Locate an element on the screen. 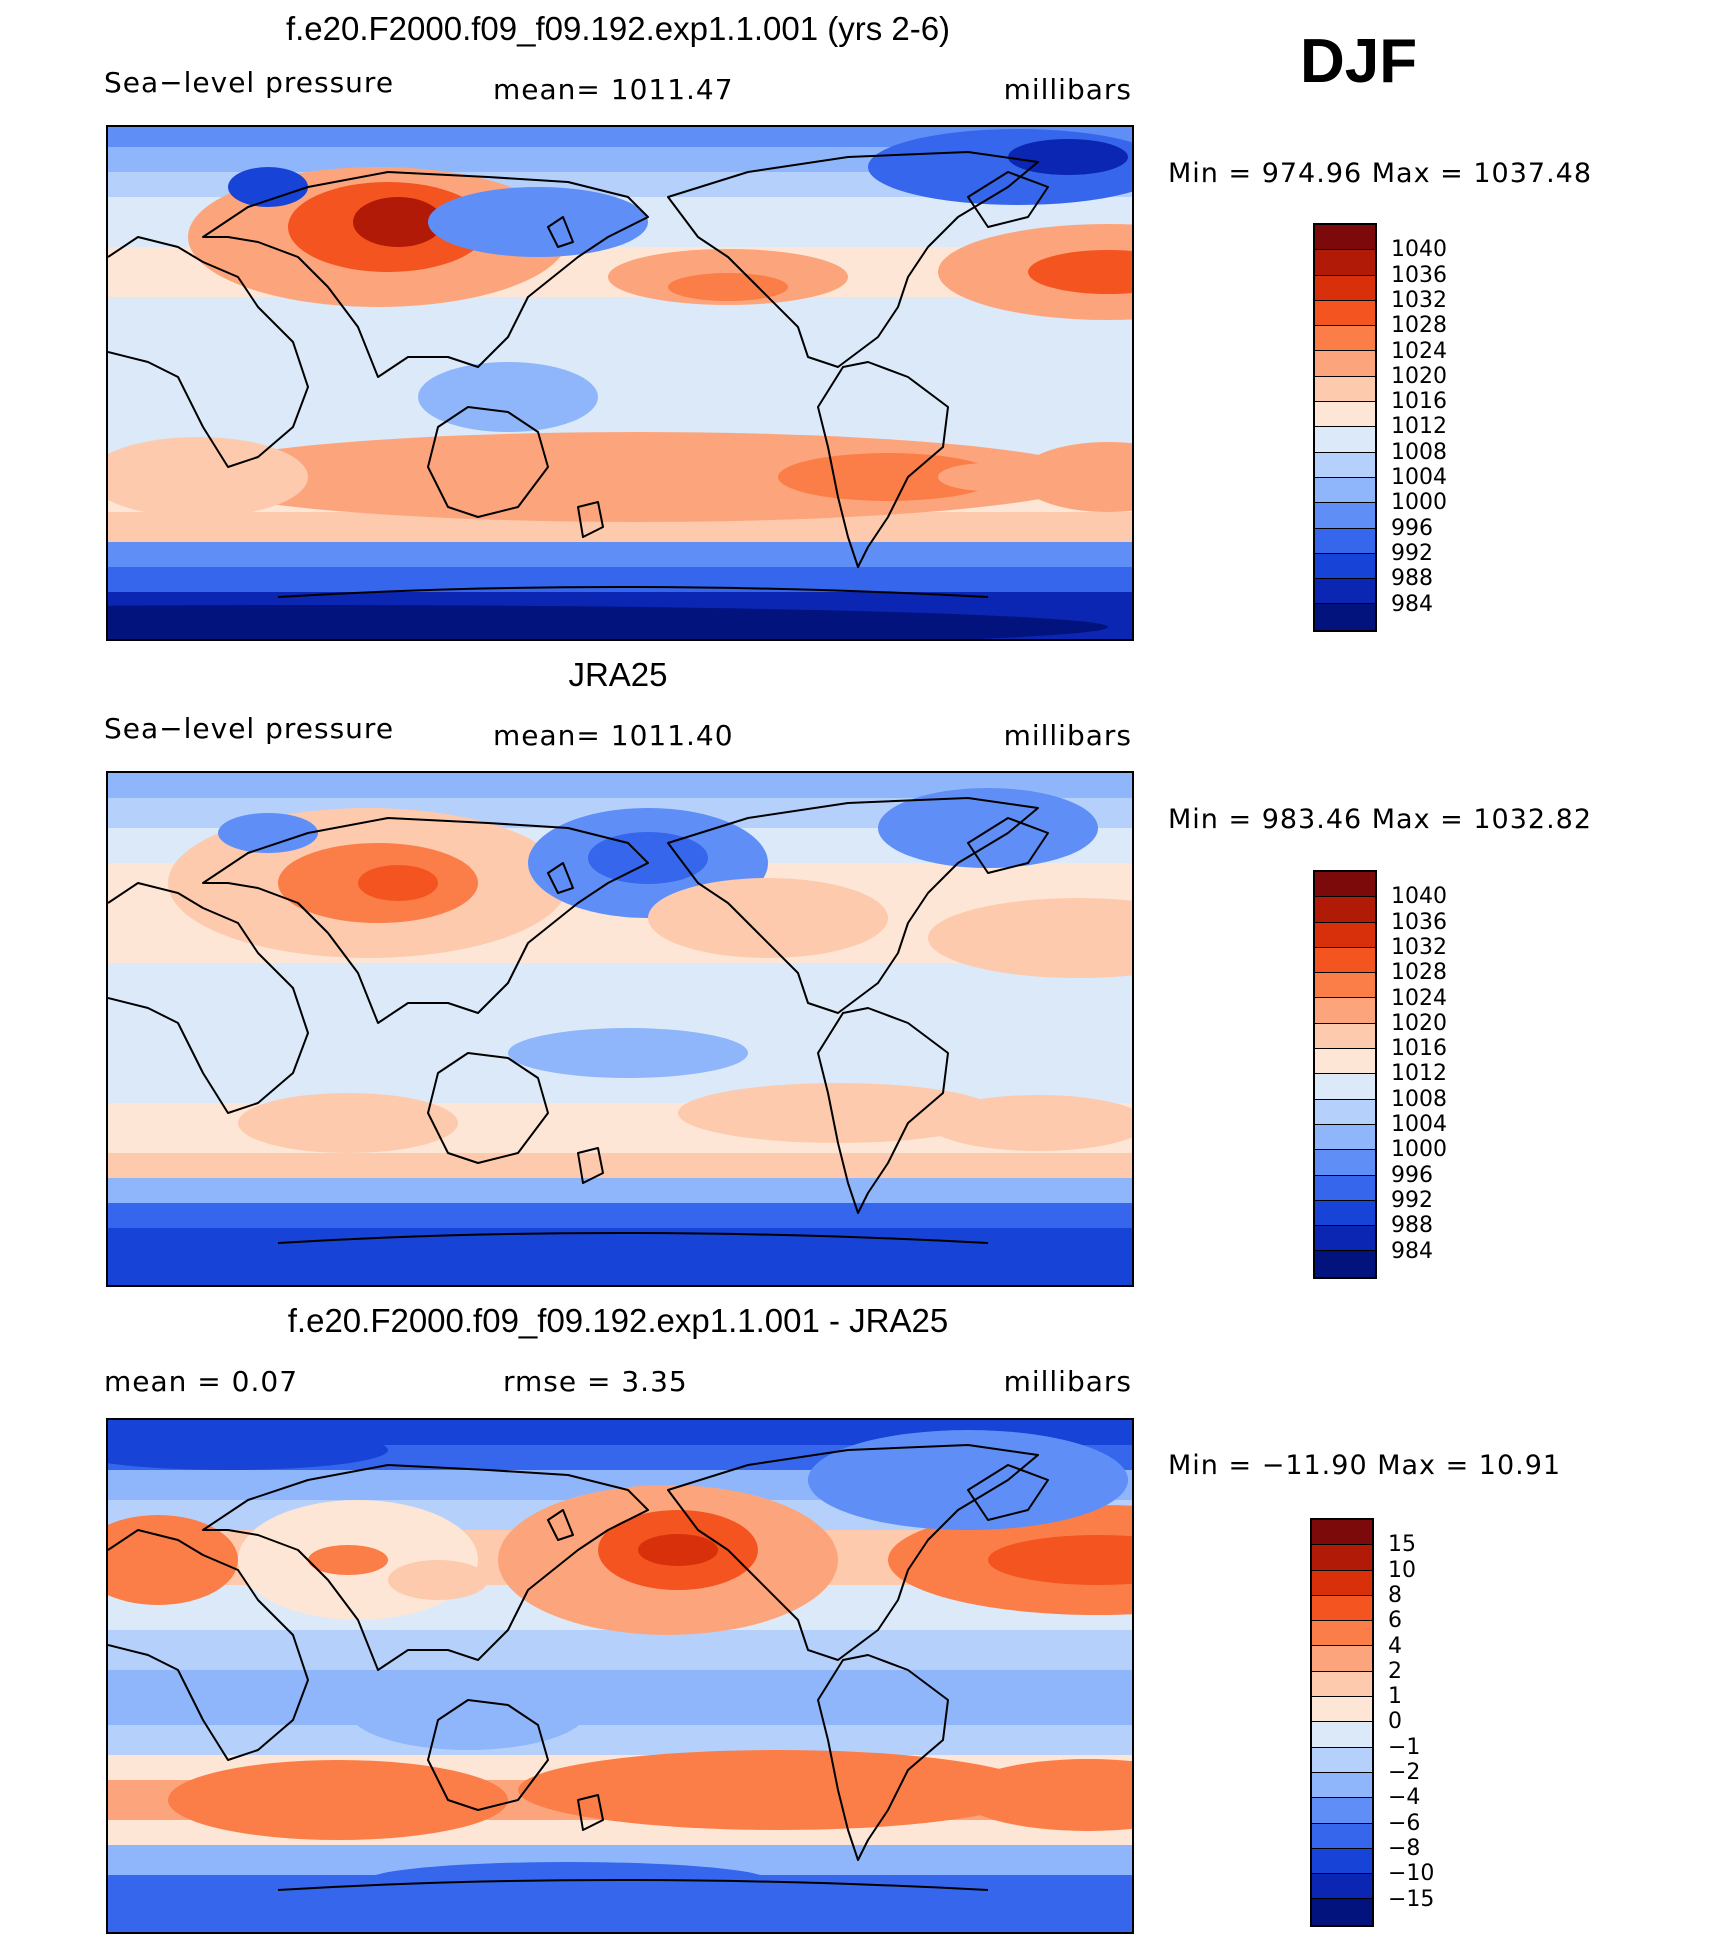  panel1-variable-label: Sea−level pressure is located at coordinates (249, 82).